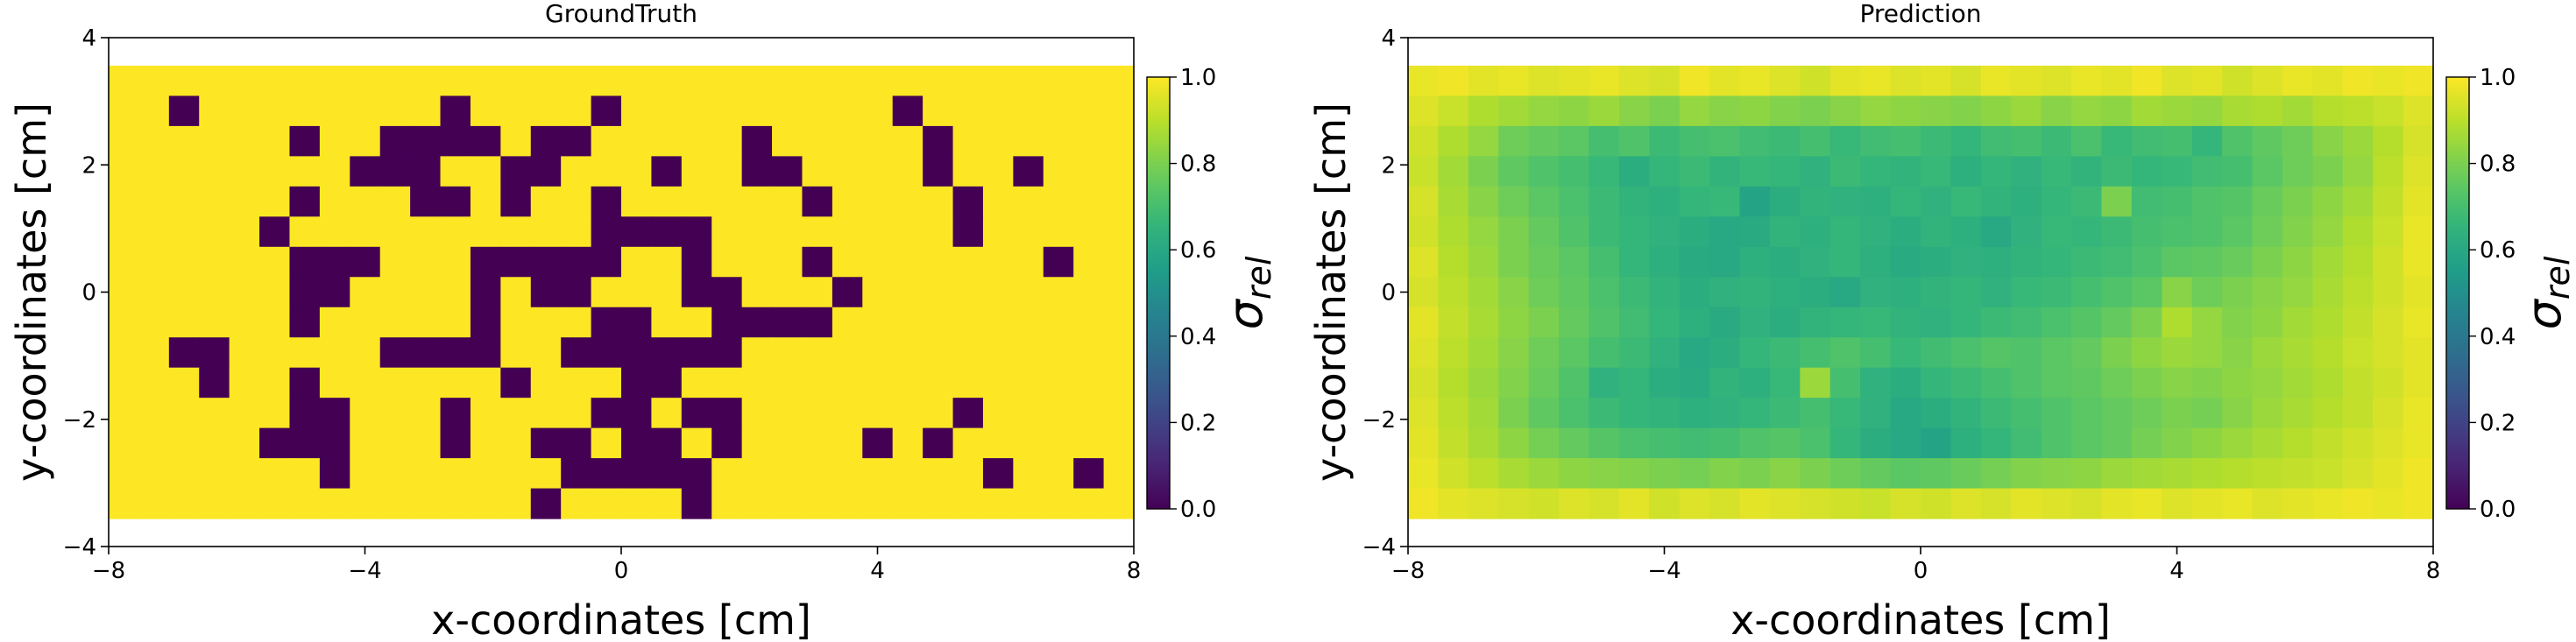 This screenshot has width=2576, height=642. I want to click on colorbar-tick-label: 0.0, so click(1198, 510).